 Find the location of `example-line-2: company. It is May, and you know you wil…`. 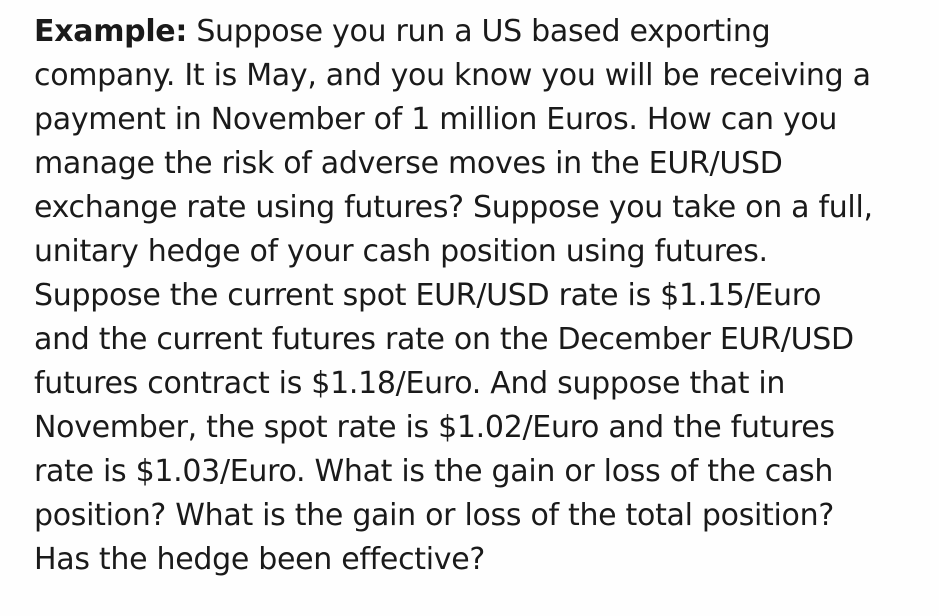

example-line-2: company. It is May, and you know you wil… is located at coordinates (452, 75).